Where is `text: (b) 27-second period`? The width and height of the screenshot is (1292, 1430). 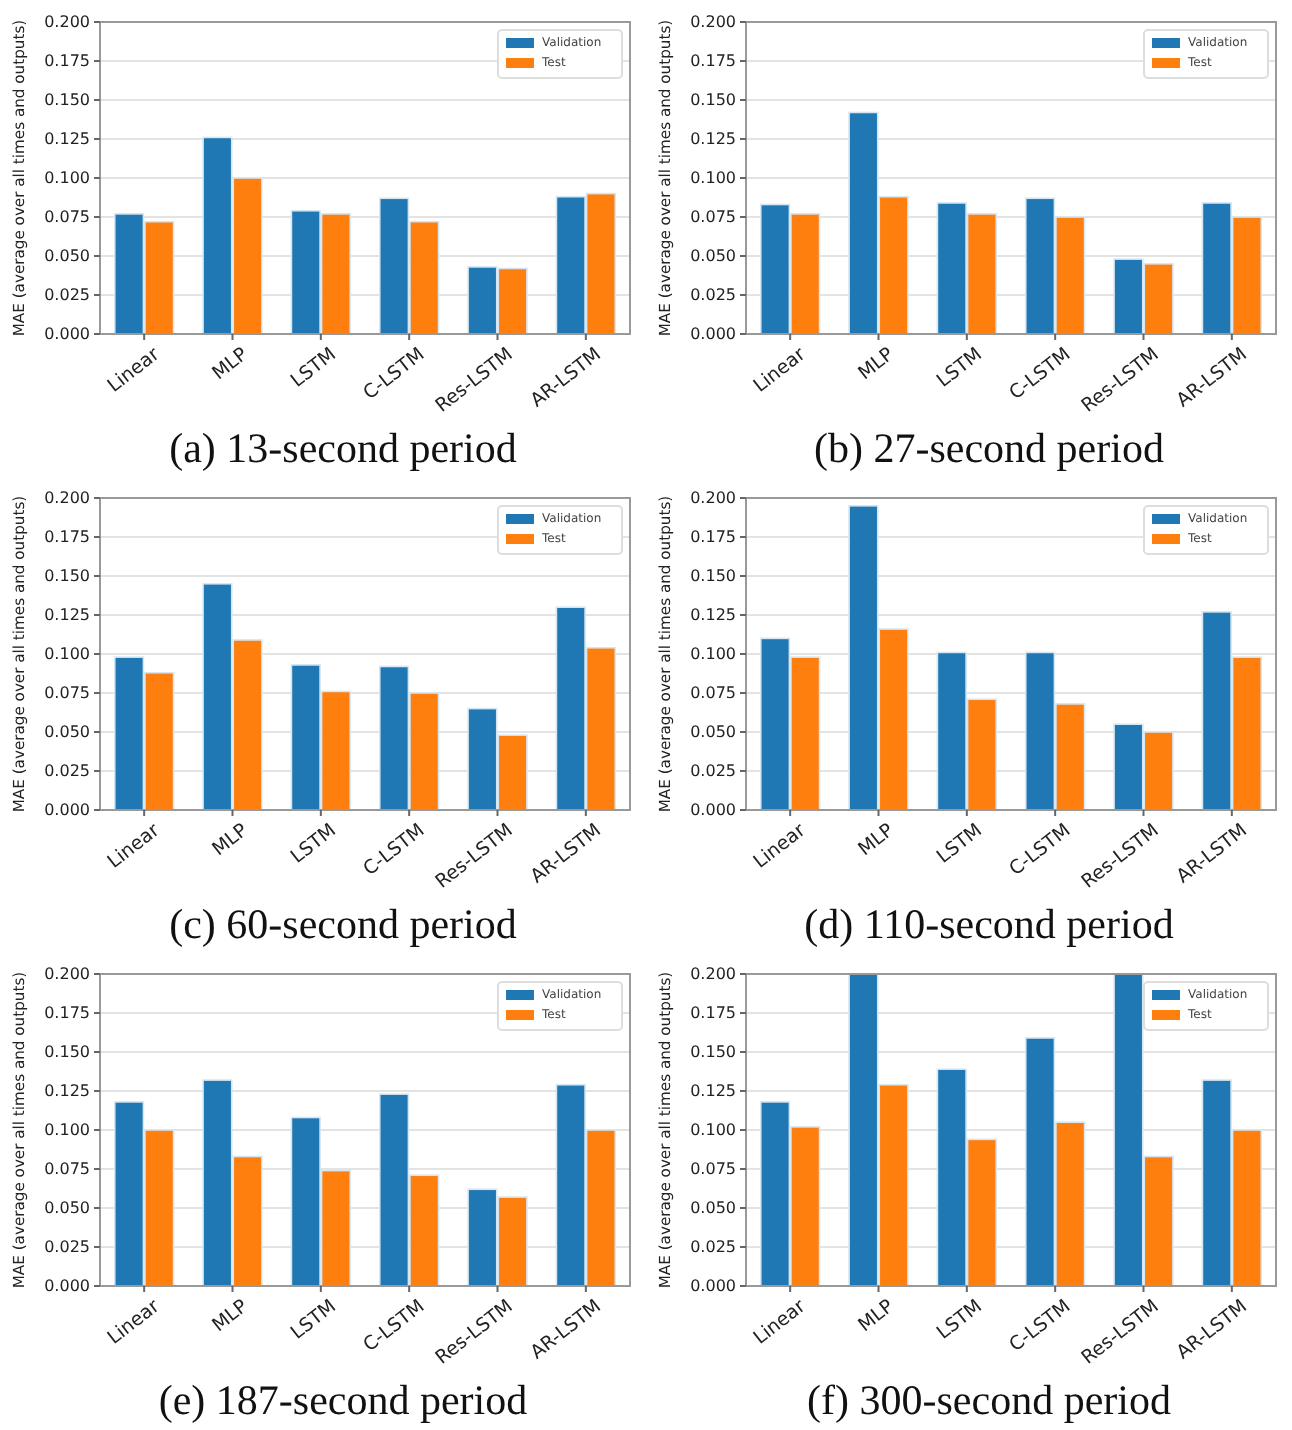 text: (b) 27-second period is located at coordinates (989, 448).